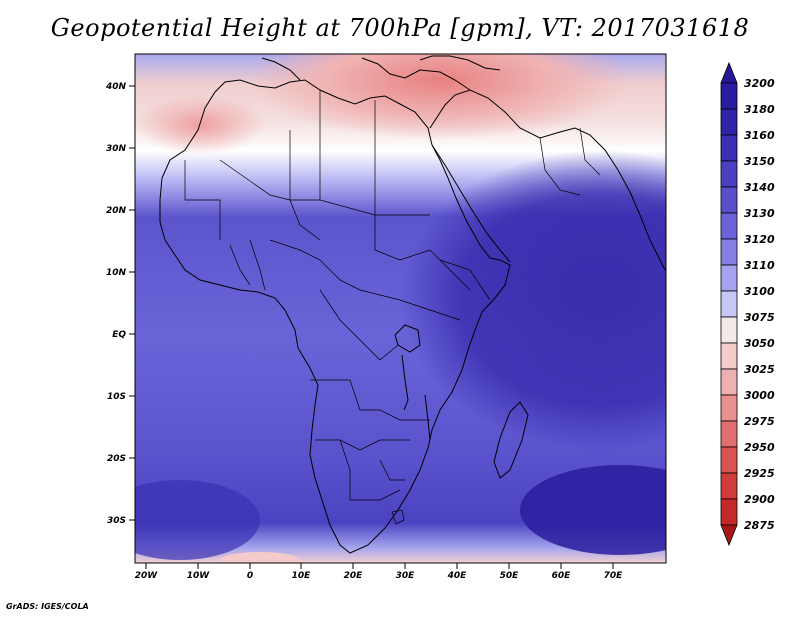 The width and height of the screenshot is (800, 618). I want to click on colorbar-label: 3110, so click(759, 265).